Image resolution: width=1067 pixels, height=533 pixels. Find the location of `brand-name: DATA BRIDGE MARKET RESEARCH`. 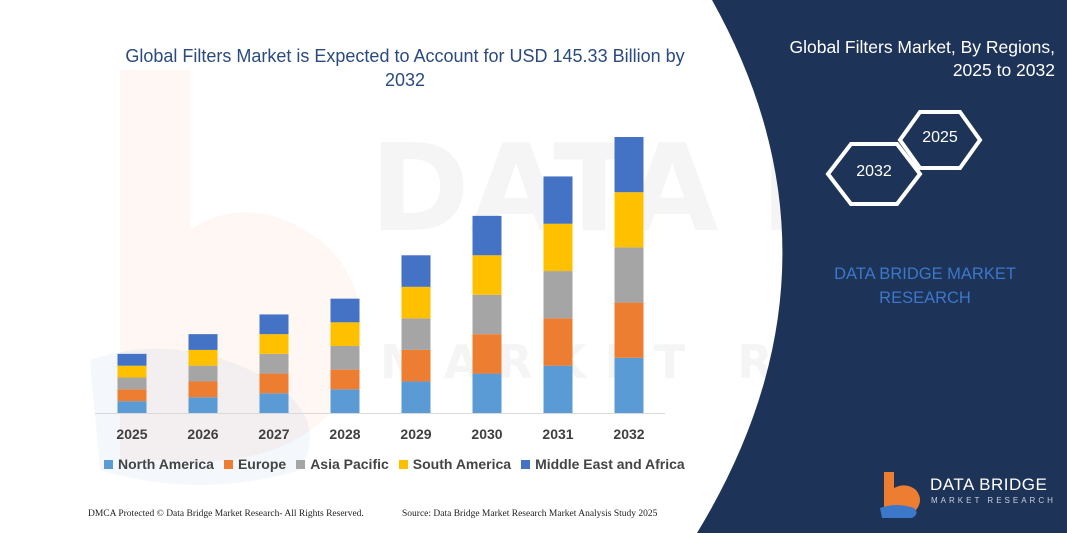

brand-name: DATA BRIDGE MARKET RESEARCH is located at coordinates (925, 286).